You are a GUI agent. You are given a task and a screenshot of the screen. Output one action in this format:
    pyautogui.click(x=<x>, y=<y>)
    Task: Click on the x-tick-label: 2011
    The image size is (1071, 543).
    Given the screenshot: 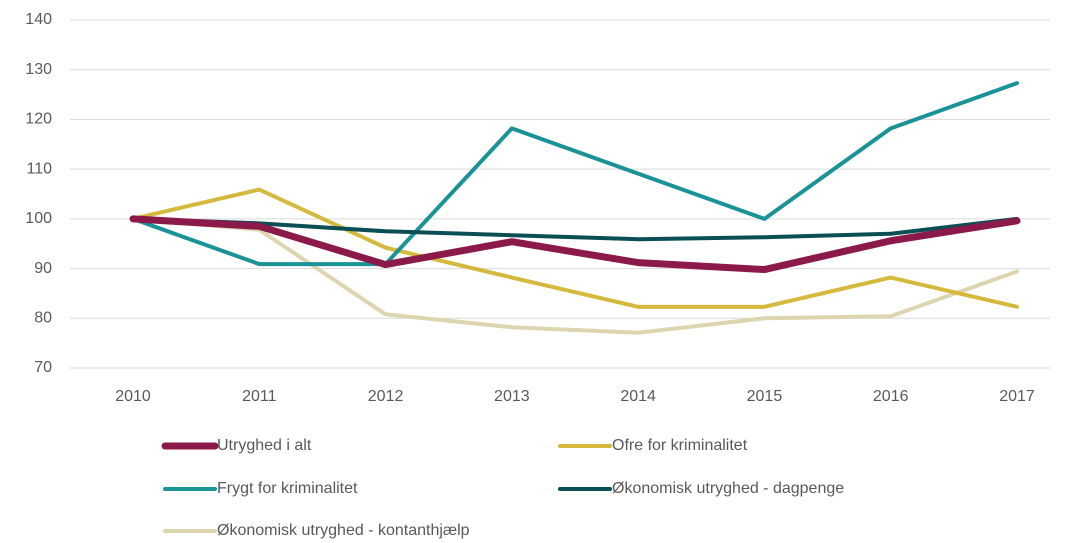 What is the action you would take?
    pyautogui.click(x=259, y=396)
    